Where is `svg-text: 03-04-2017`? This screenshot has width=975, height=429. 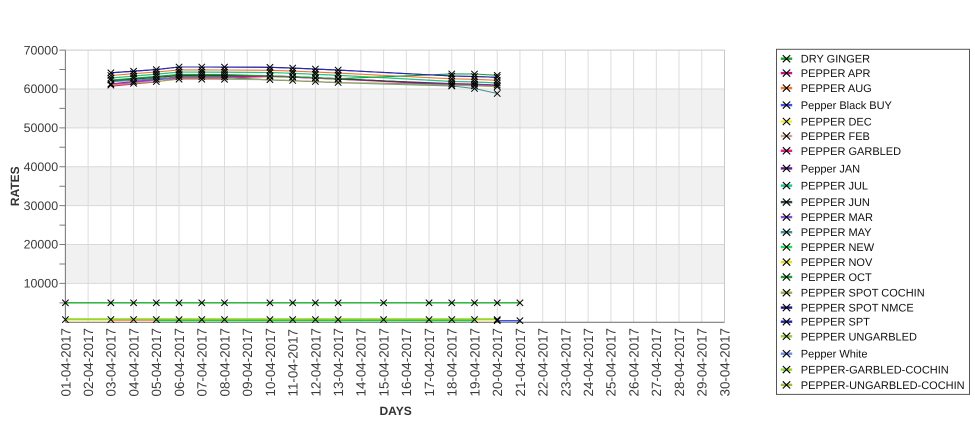
svg-text: 03-04-2017 is located at coordinates (111, 362).